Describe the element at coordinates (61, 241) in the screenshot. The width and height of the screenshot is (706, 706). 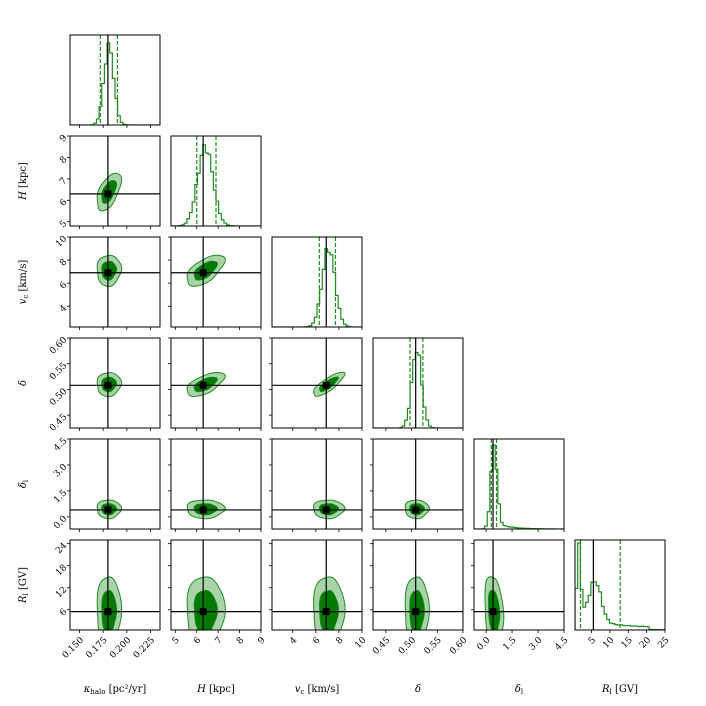
I see `y-tick-label: 10` at that location.